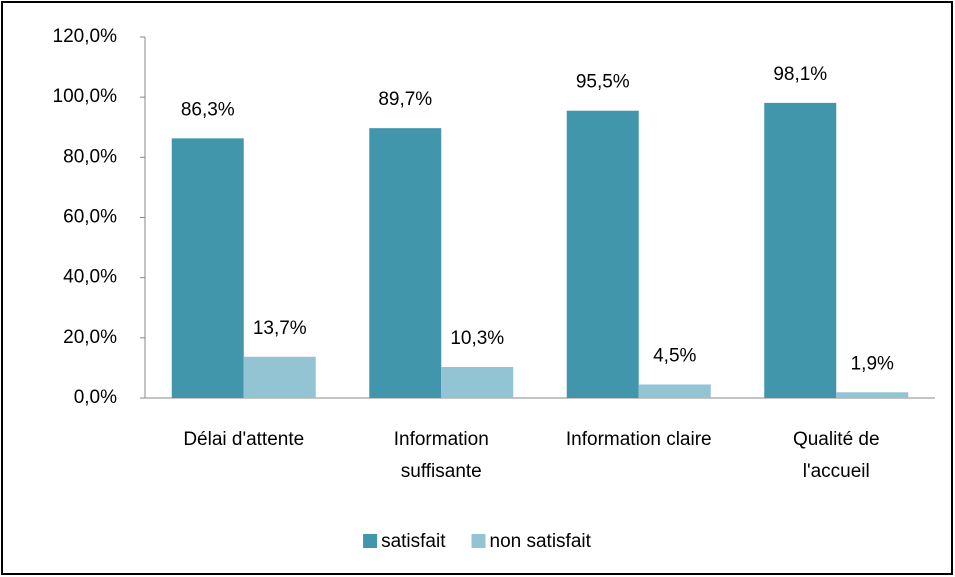 The width and height of the screenshot is (955, 577). I want to click on data-label: 4,5%, so click(674, 355).